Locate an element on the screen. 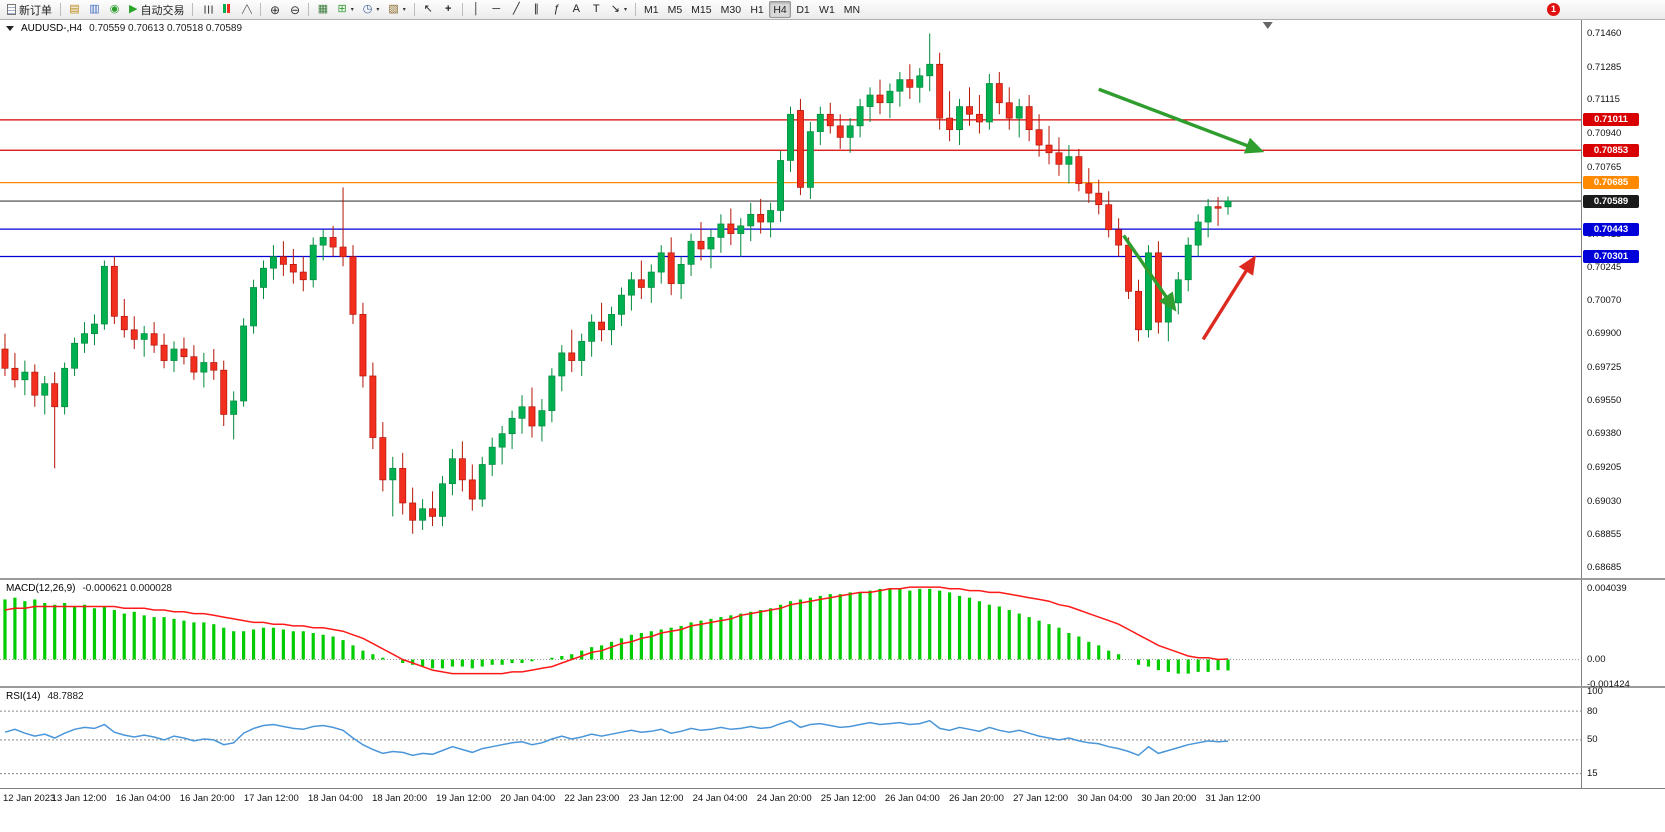 This screenshot has width=1665, height=832. macd-canvas is located at coordinates (790, 633).